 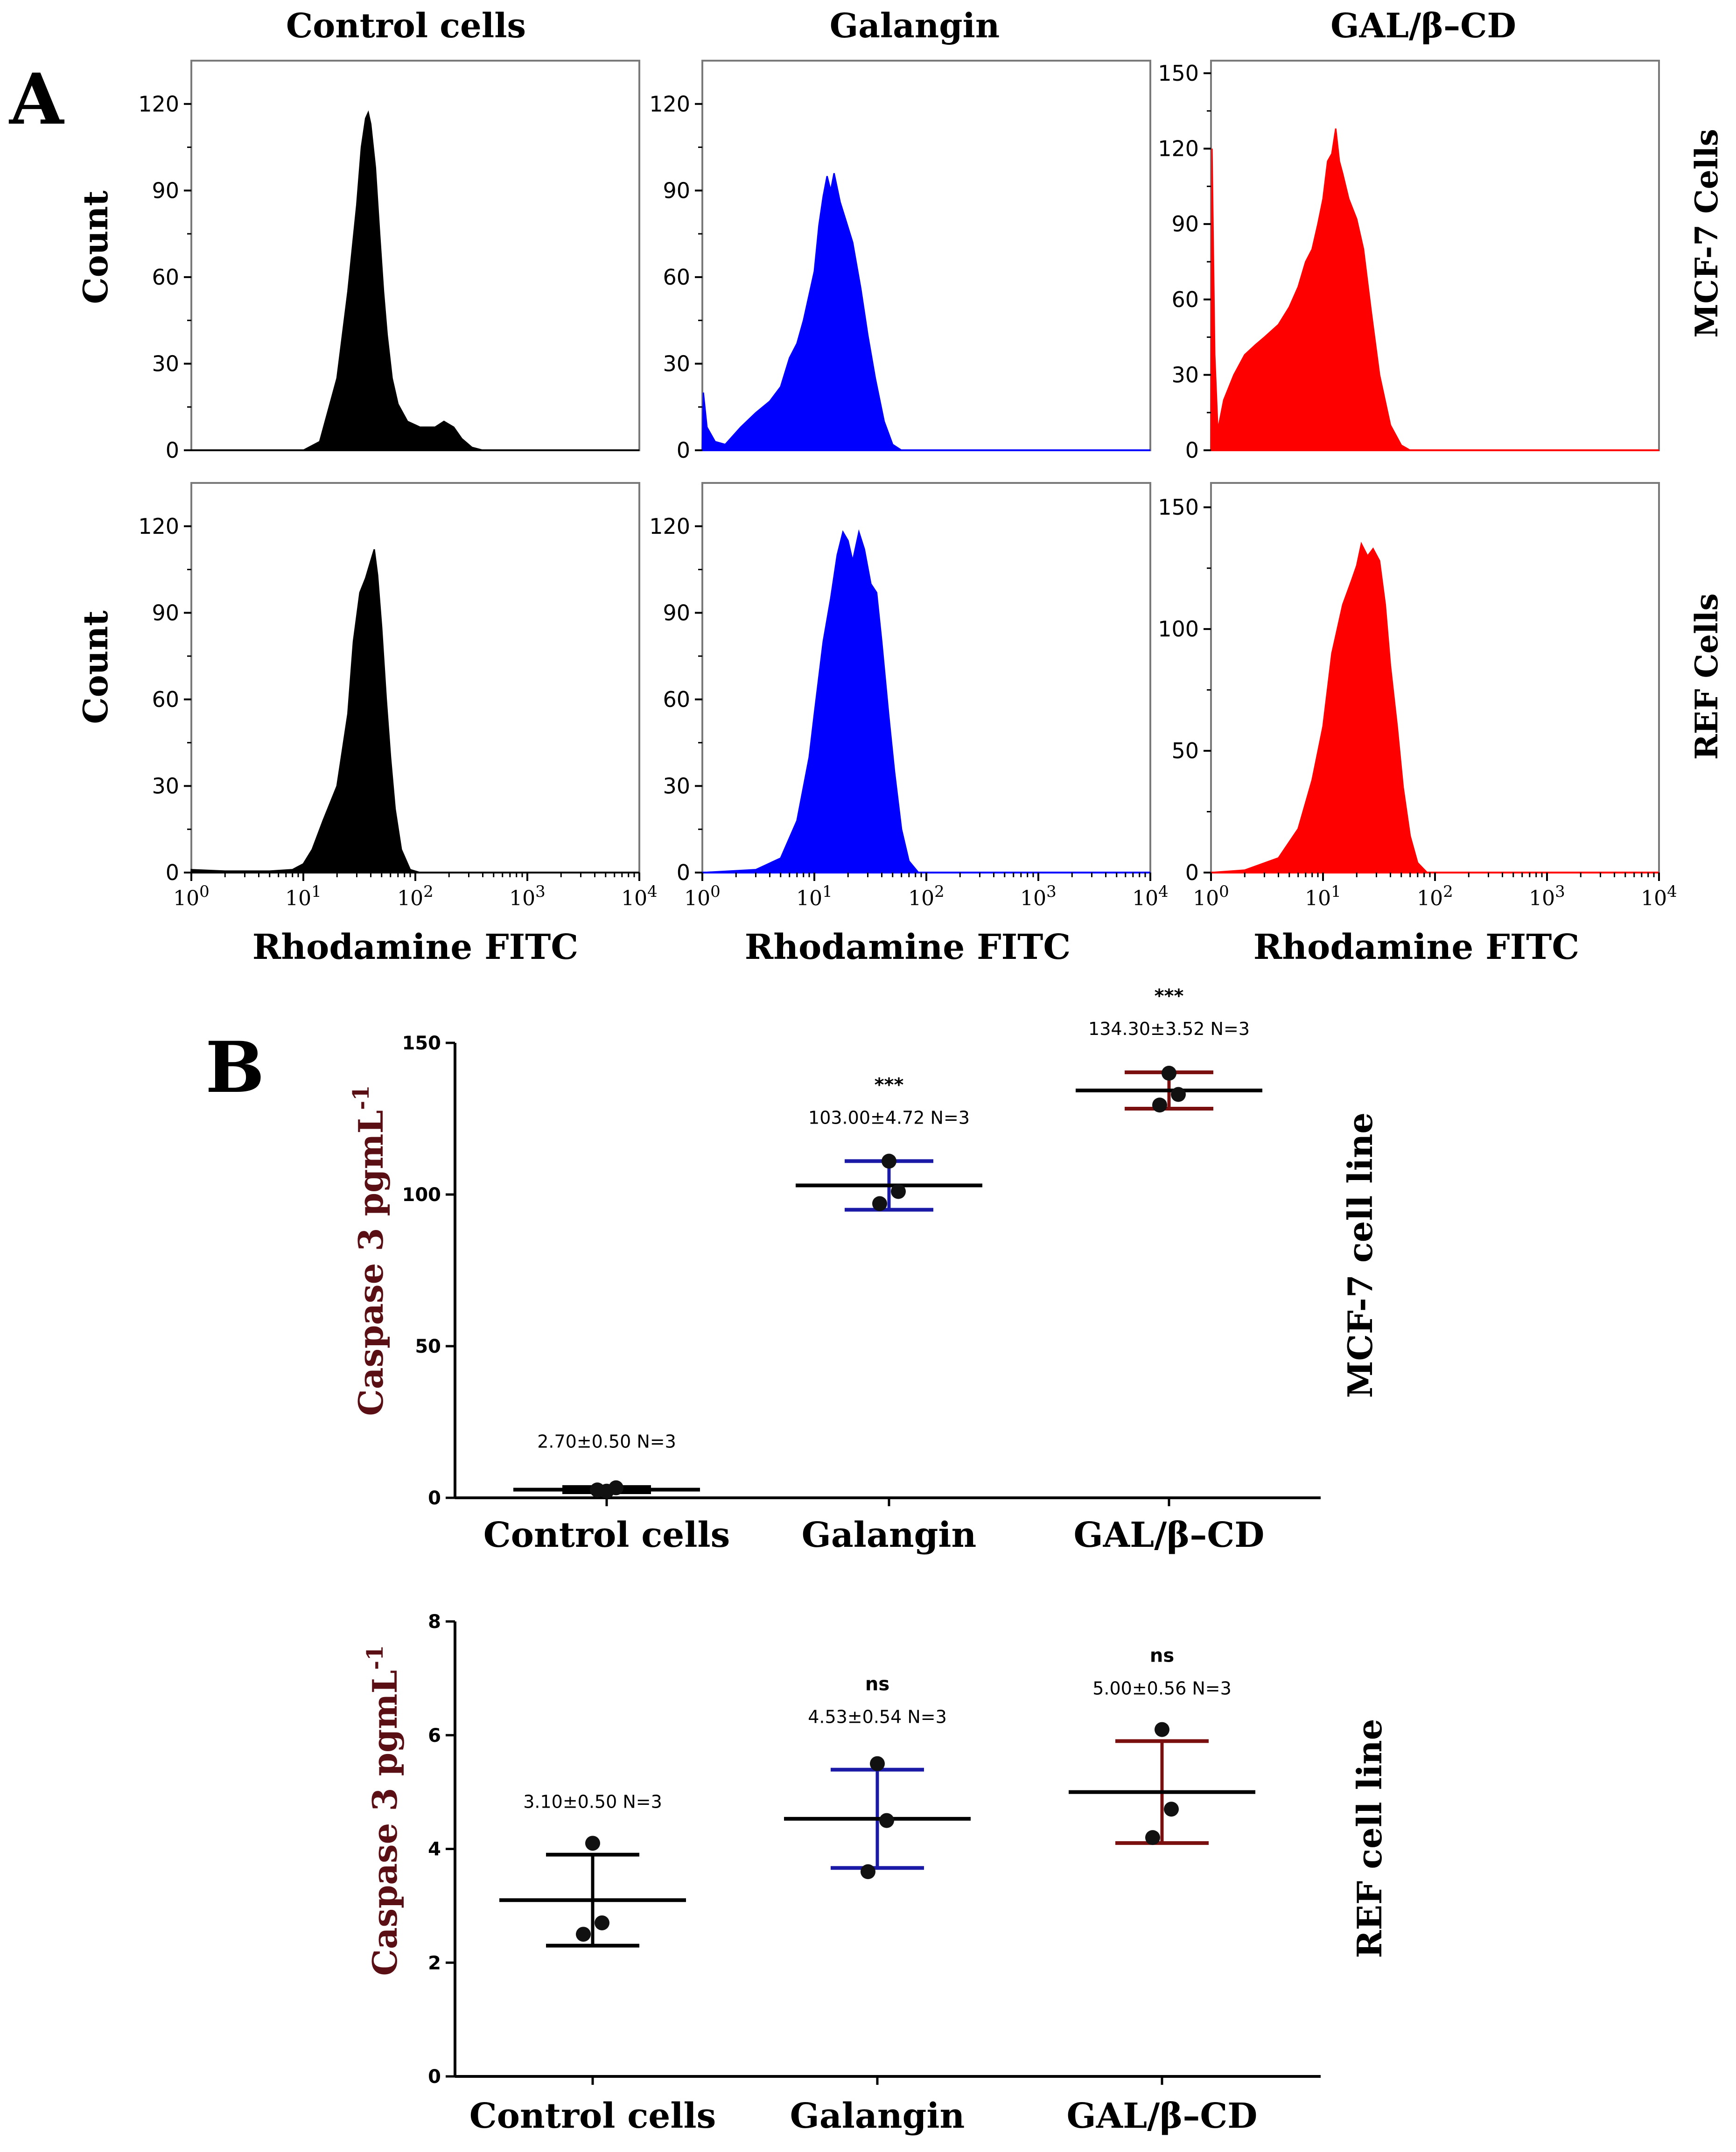 What do you see at coordinates (434, 1622) in the screenshot?
I see `y-tick-label: 8` at bounding box center [434, 1622].